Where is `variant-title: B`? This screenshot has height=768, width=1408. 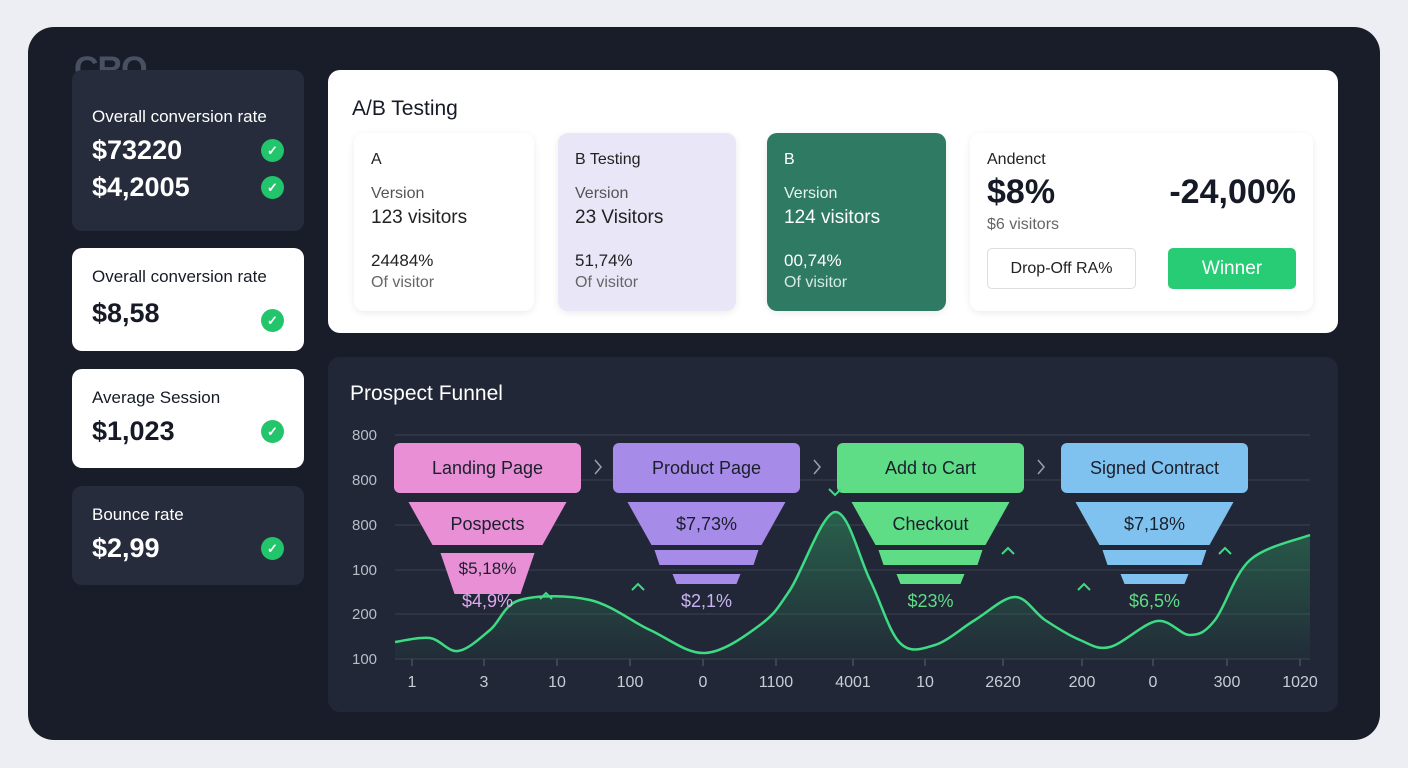 variant-title: B is located at coordinates (789, 159).